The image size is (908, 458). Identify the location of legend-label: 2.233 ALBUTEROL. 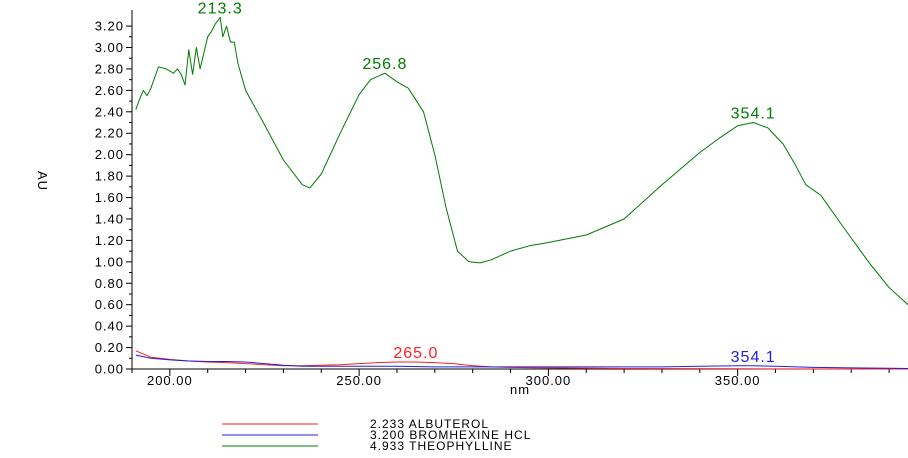
(429, 424).